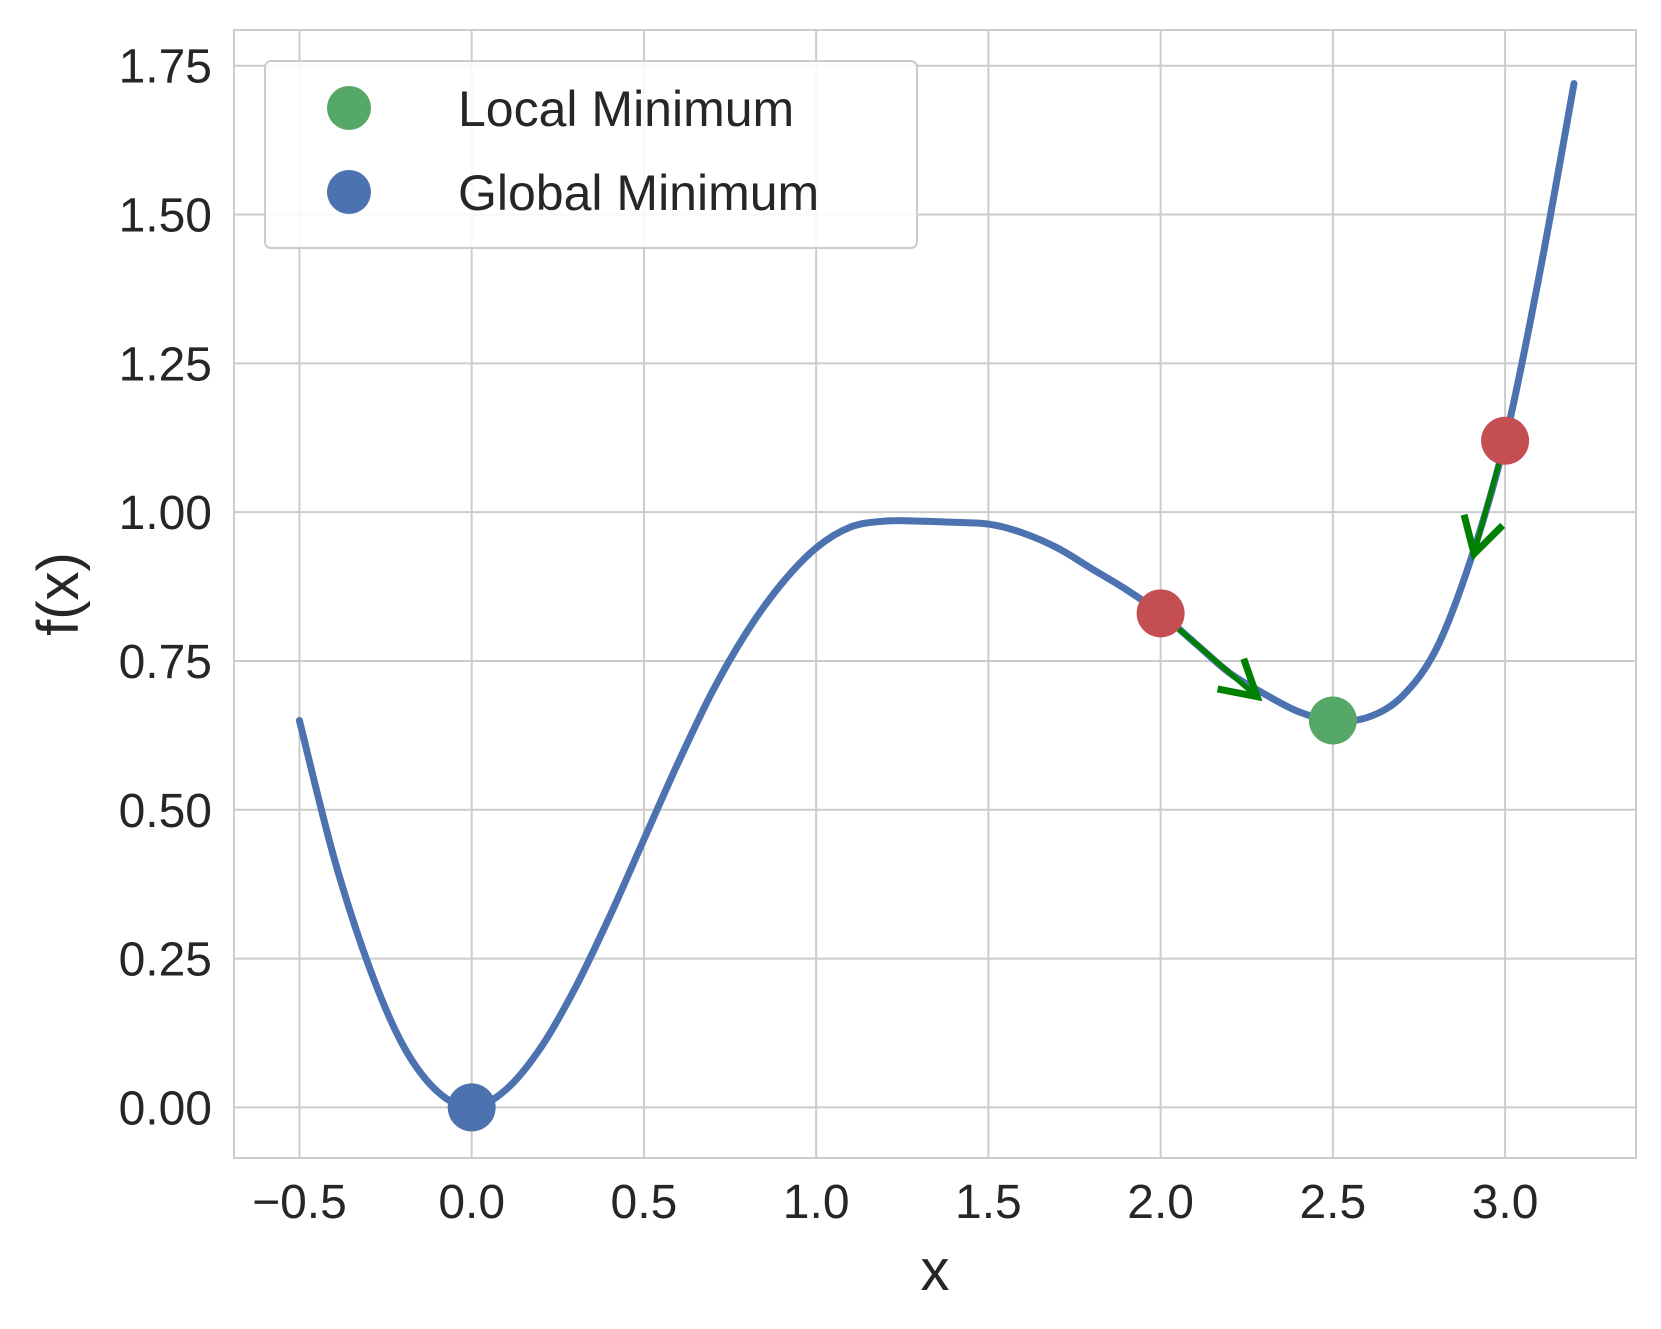 This screenshot has height=1329, width=1661. What do you see at coordinates (165, 588) in the screenshot?
I see `y-tick-labels: 0.00 0.25 0.50 0.75 1.00 1.25 1.50 1.75` at bounding box center [165, 588].